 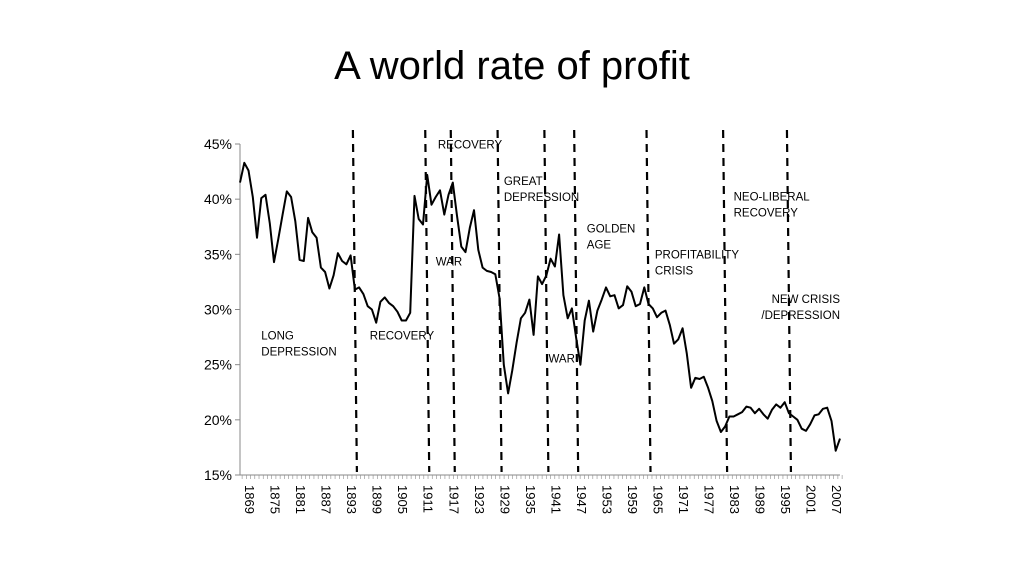 I want to click on x-tick-label: 1977, so click(x=709, y=499).